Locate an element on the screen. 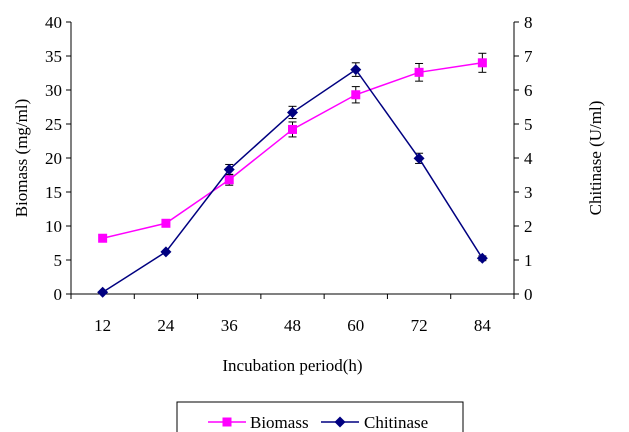  legend-box is located at coordinates (320, 416).